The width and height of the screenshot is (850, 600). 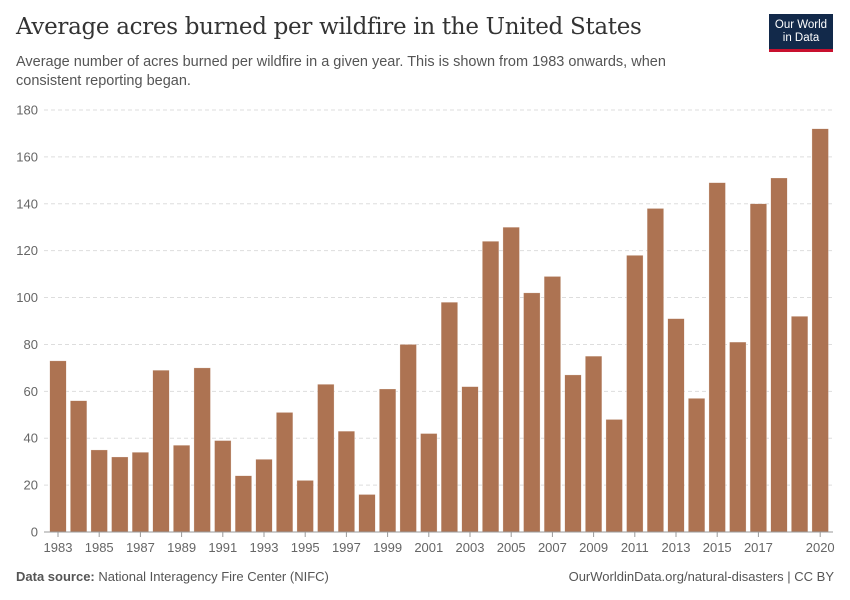 What do you see at coordinates (31, 391) in the screenshot?
I see `y-tick-label: 60` at bounding box center [31, 391].